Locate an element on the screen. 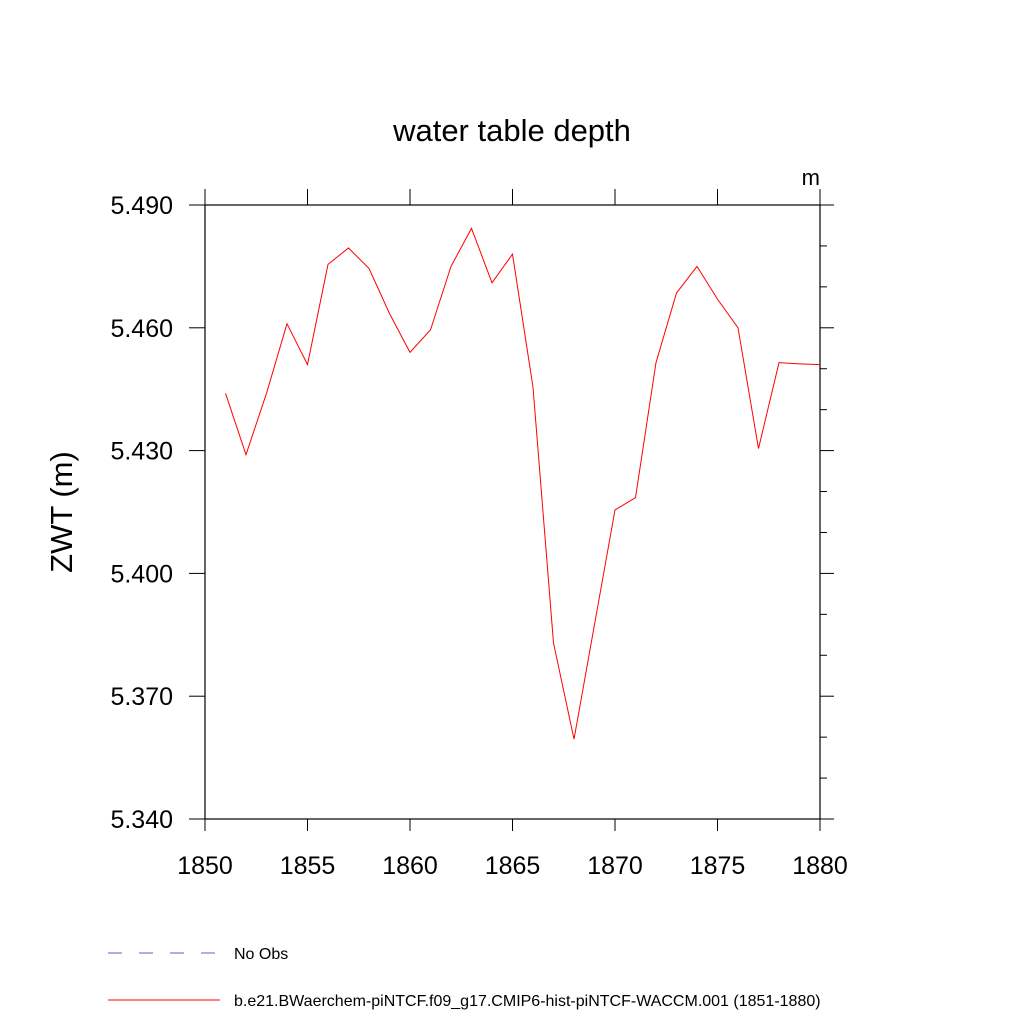 This screenshot has width=1024, height=1024. y-tick-label: 5.340 is located at coordinates (141, 820).